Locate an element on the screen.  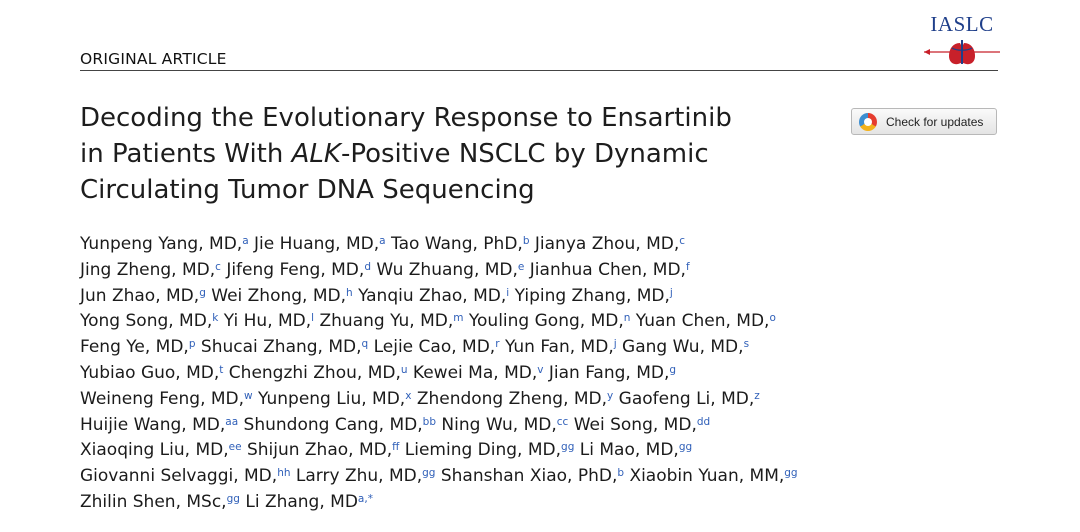
author-name: Xiaoqing Liu, MD, is located at coordinates (154, 450).